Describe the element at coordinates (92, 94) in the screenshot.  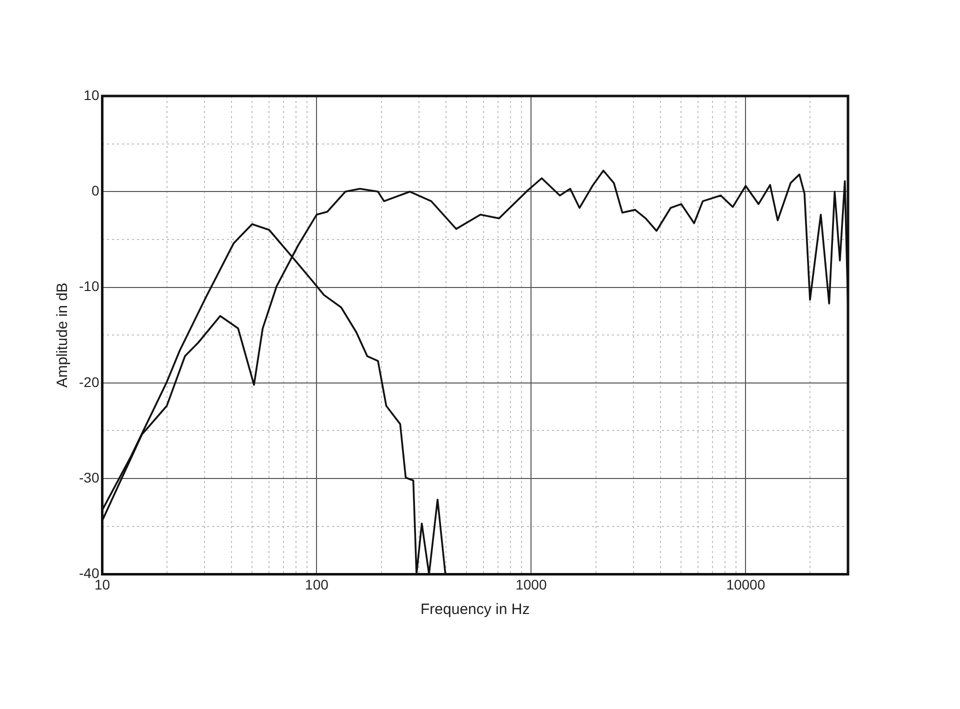
I see `y-tick-label: 10` at that location.